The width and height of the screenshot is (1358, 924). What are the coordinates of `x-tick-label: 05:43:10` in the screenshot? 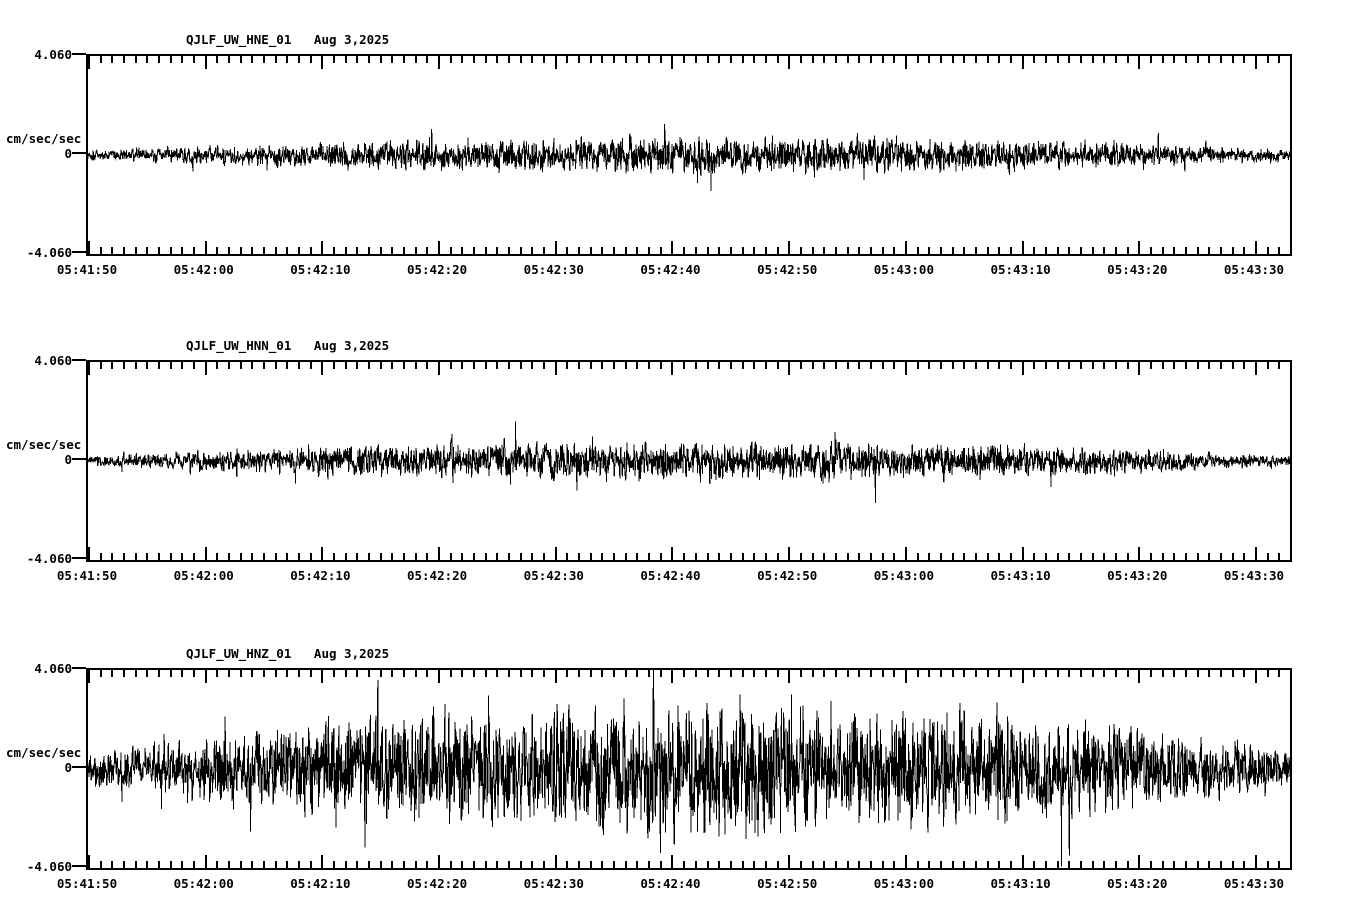 It's located at (1020, 269).